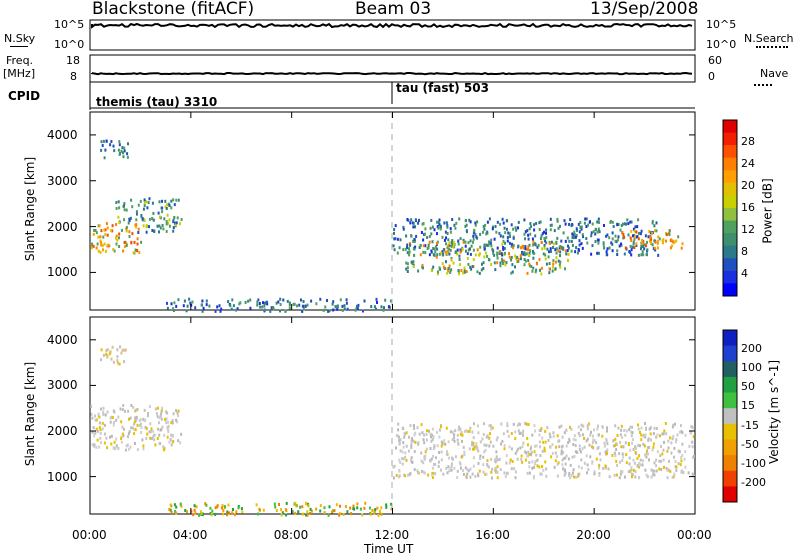  Describe the element at coordinates (748, 141) in the screenshot. I see `power-colorbar-tick: 28` at that location.